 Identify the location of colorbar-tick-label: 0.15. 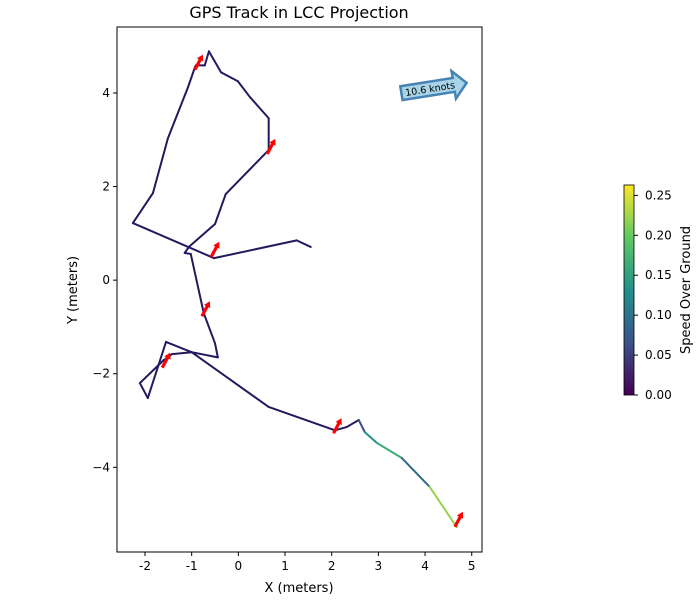
(658, 275).